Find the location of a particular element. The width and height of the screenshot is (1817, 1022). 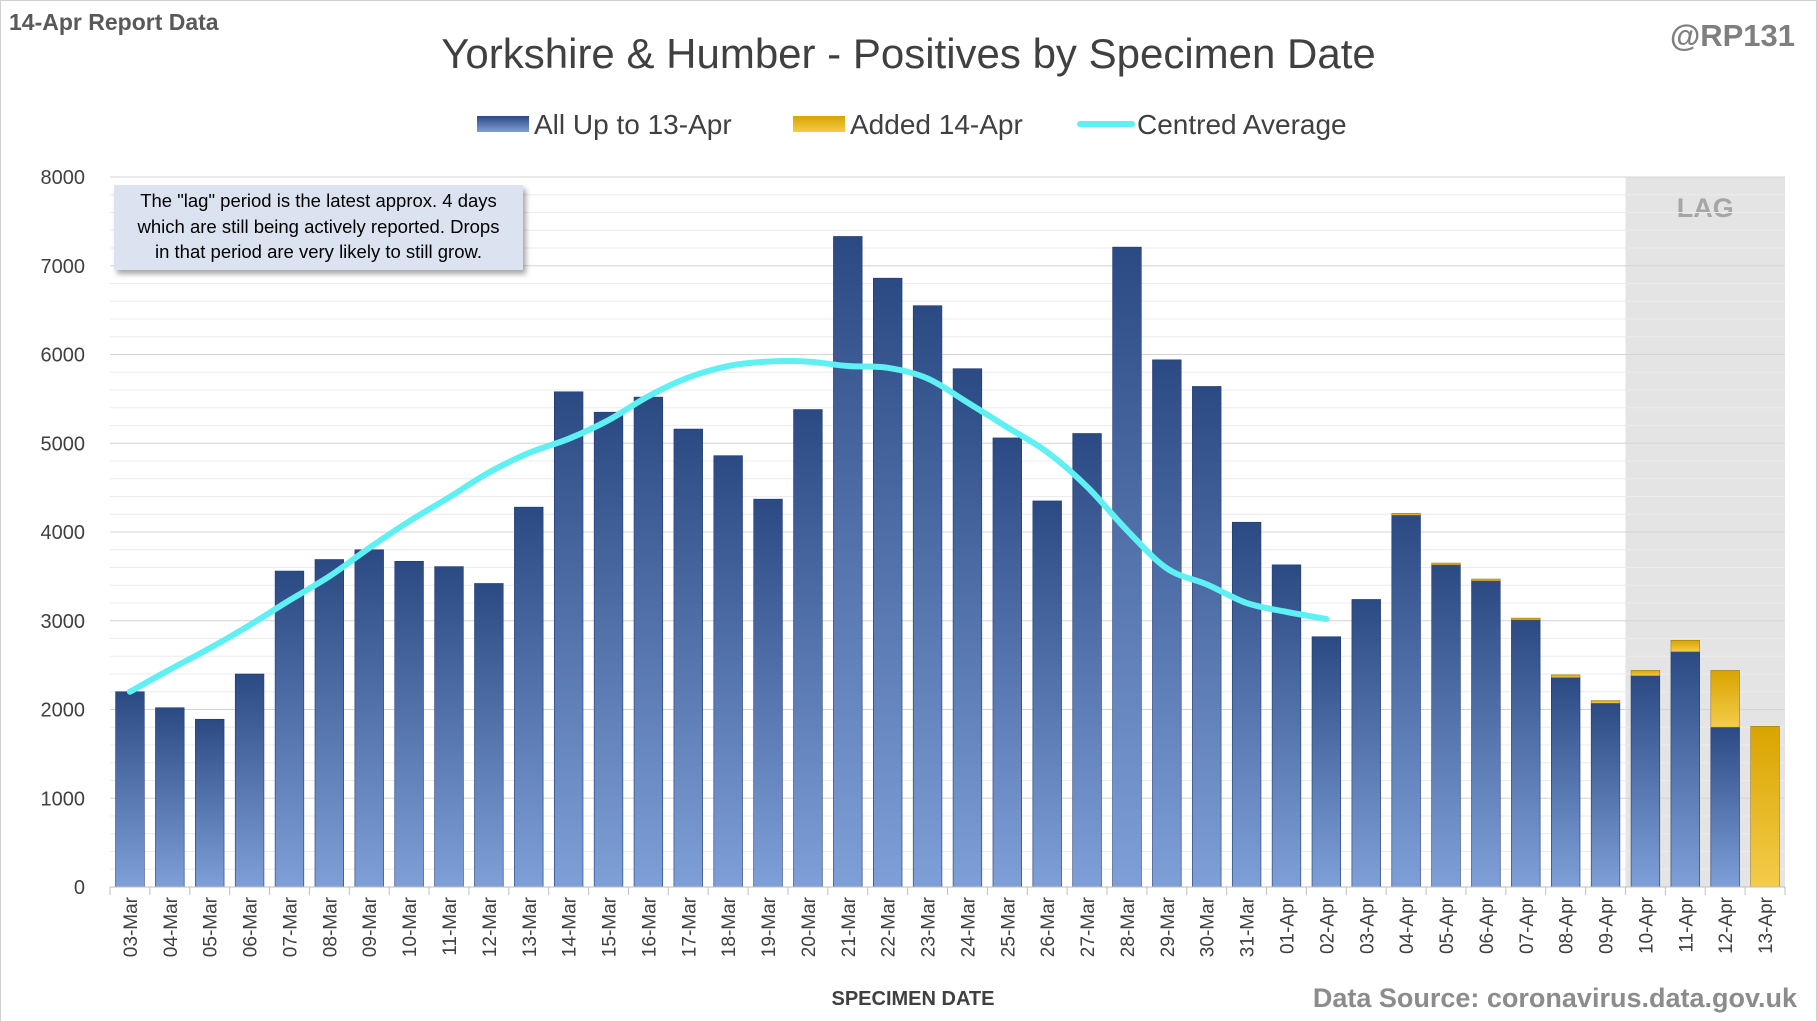

x-tick-label: 31-Mar is located at coordinates (1248, 926).